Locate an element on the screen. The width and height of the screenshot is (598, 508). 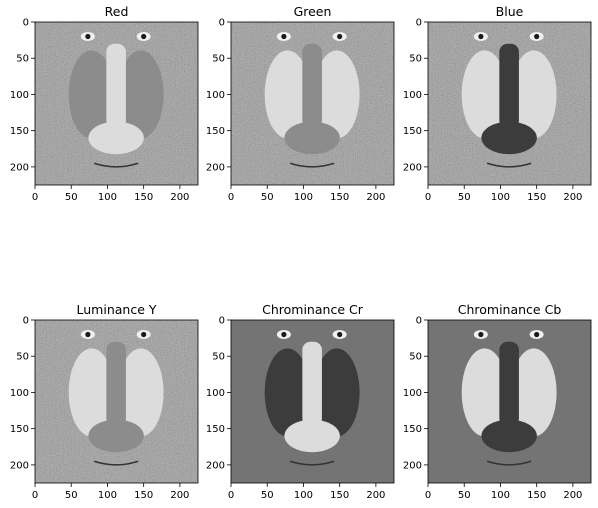
image-panel: Luminance Y 0 50 100 150 200 0 50 100 150 200 is located at coordinates (104, 401).